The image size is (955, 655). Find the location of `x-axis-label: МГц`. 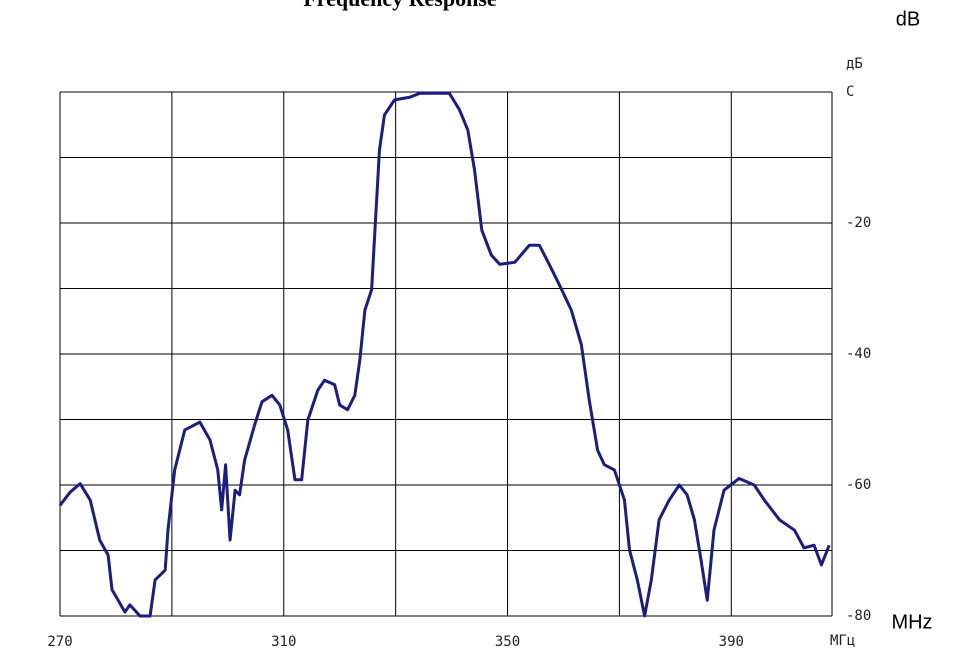

x-axis-label: МГц is located at coordinates (842, 641).